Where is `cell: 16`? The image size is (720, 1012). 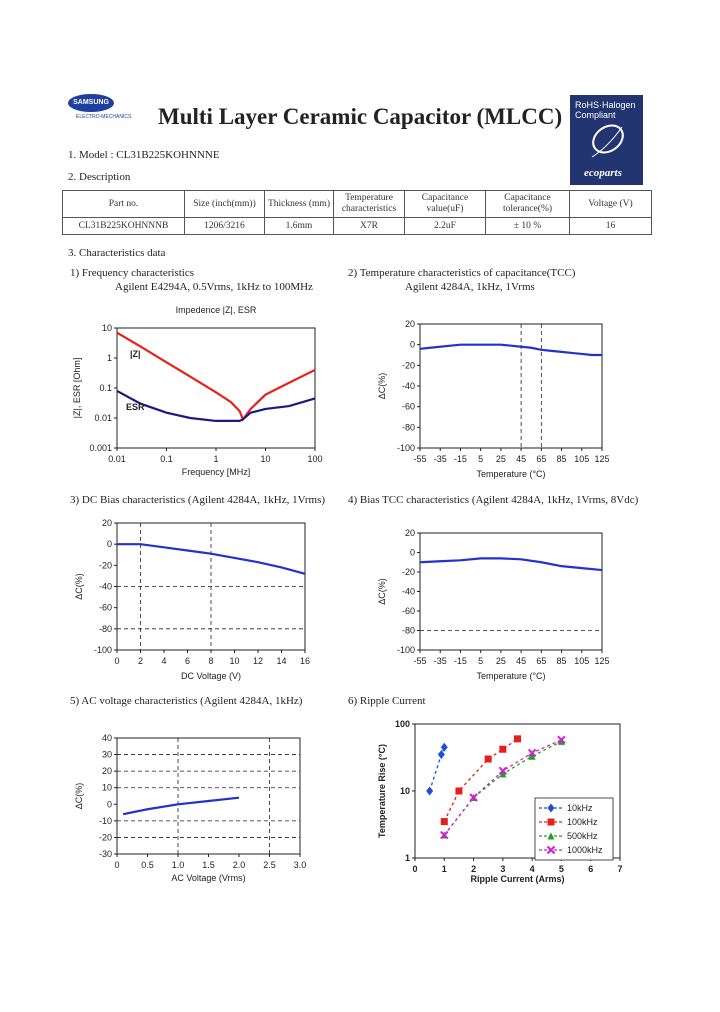 cell: 16 is located at coordinates (610, 226).